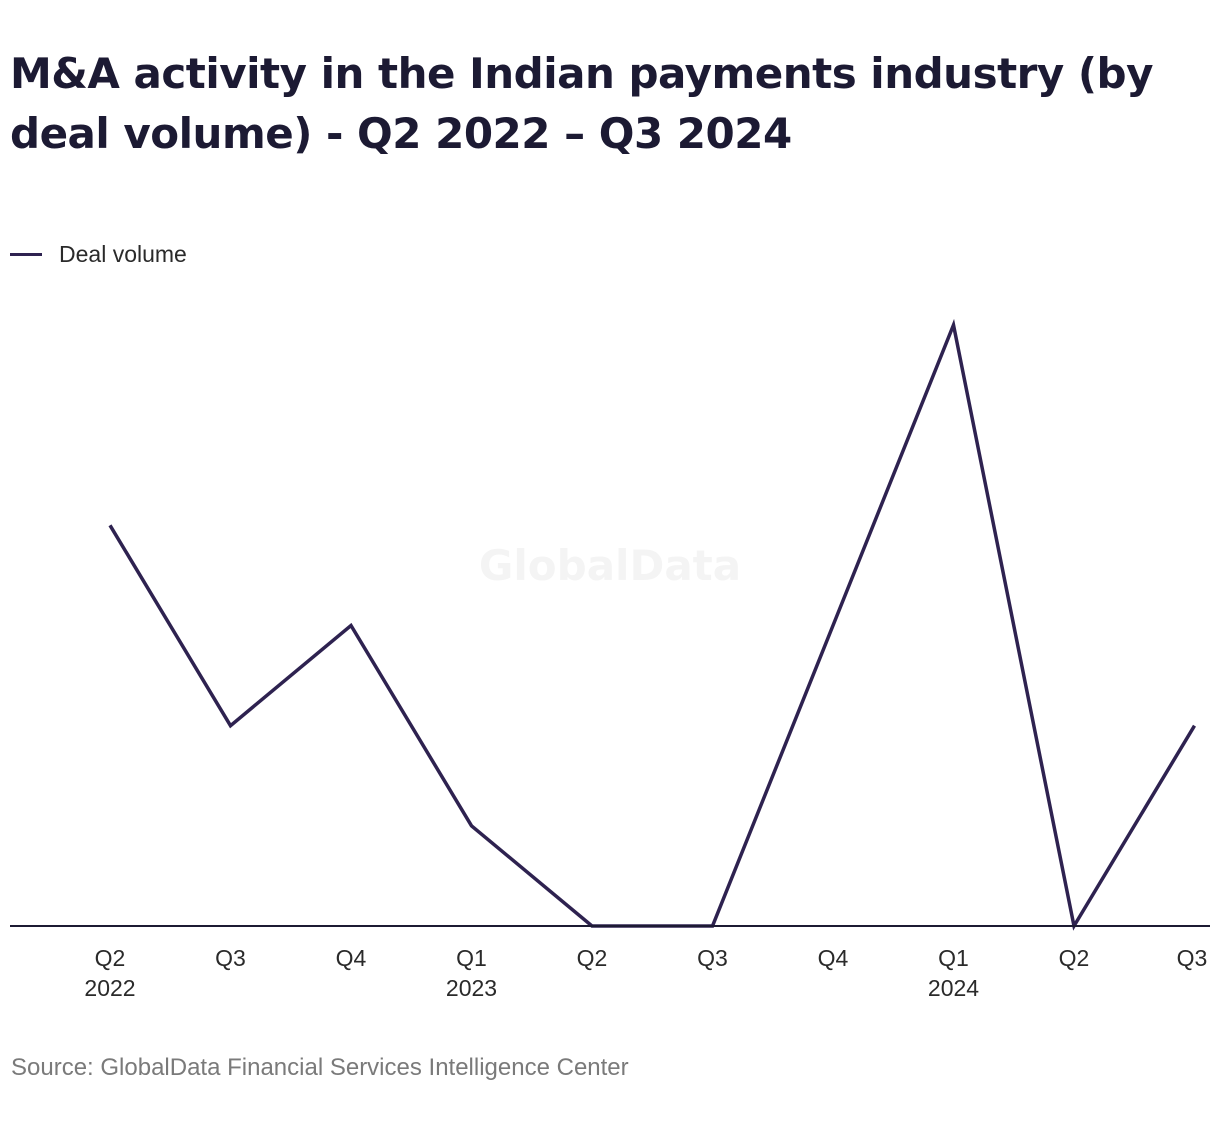 Image resolution: width=1220 pixels, height=1126 pixels. What do you see at coordinates (610, 565) in the screenshot?
I see `watermark: GlobalData` at bounding box center [610, 565].